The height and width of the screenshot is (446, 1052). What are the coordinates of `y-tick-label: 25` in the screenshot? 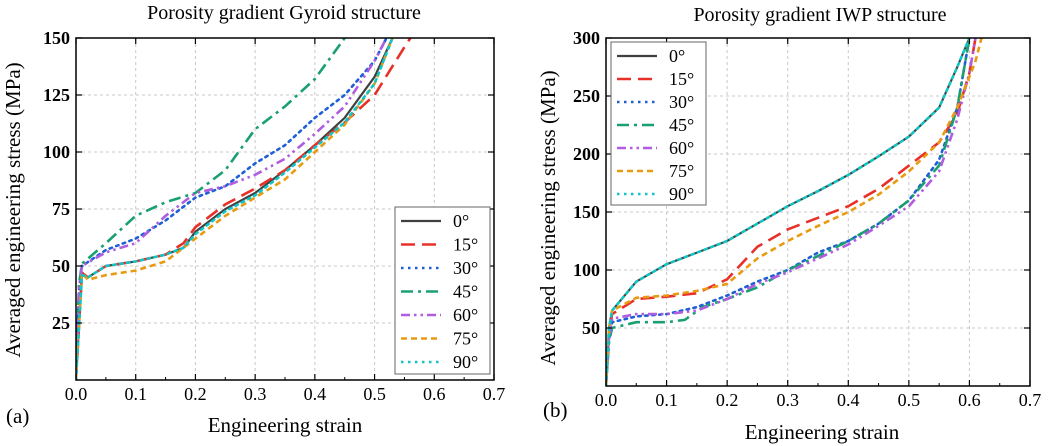 It's located at (61, 323).